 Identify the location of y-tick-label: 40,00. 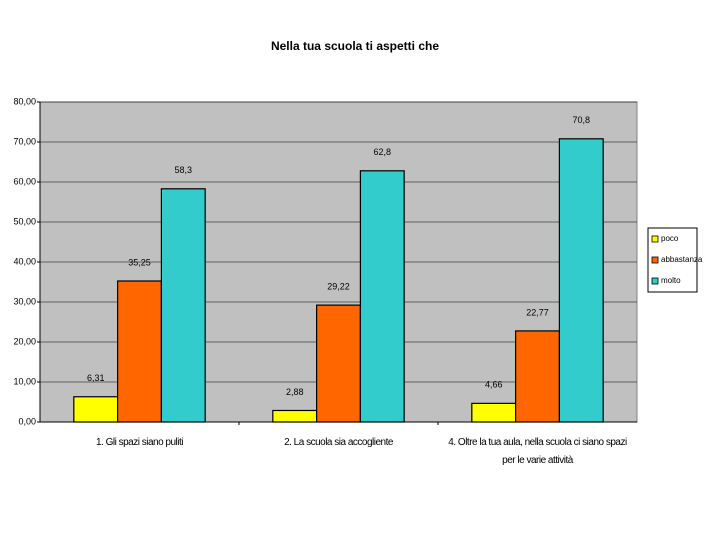
(24, 261).